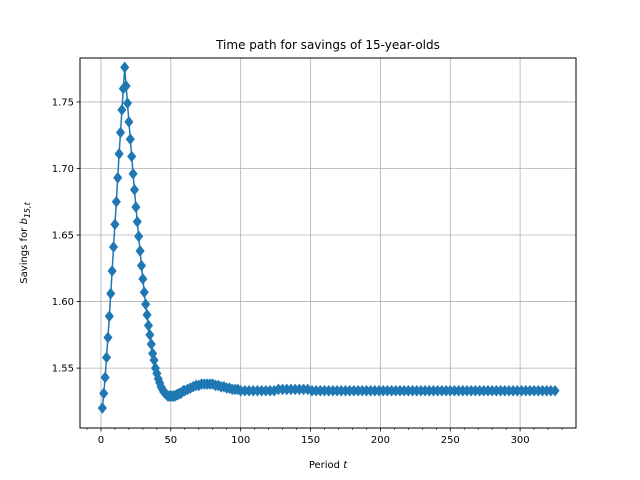  What do you see at coordinates (63, 169) in the screenshot?
I see `y-tick-label: 1.70` at bounding box center [63, 169].